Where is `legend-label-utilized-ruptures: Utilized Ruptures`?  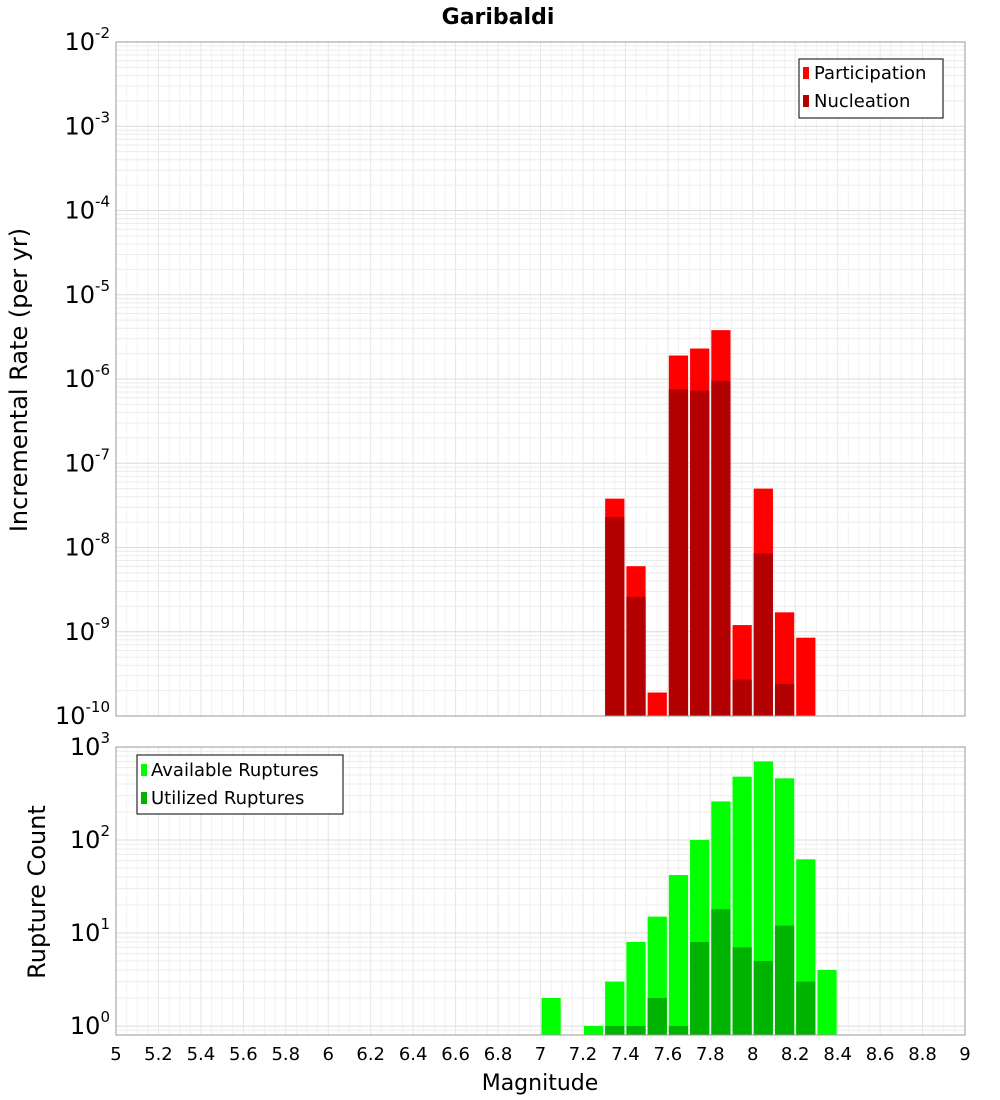 legend-label-utilized-ruptures: Utilized Ruptures is located at coordinates (227, 798).